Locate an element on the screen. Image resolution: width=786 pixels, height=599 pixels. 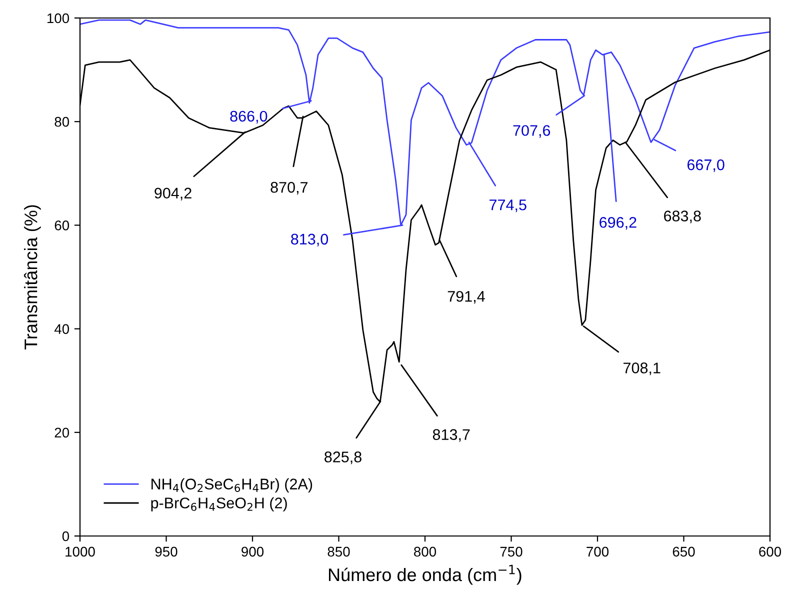
x-tick-label: 600 is located at coordinates (770, 551).